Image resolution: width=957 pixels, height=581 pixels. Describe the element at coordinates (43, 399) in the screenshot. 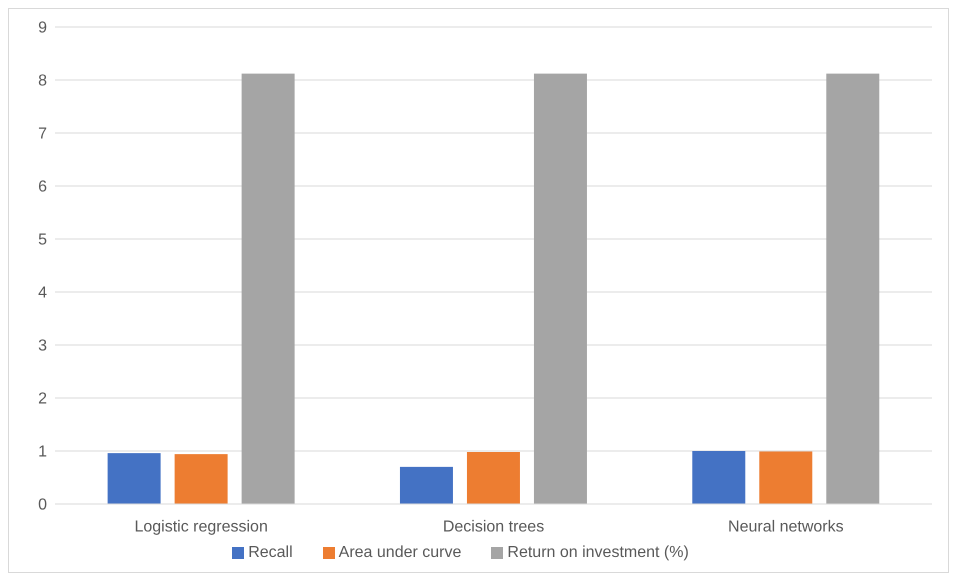

I see `y-tick-label: 2` at that location.